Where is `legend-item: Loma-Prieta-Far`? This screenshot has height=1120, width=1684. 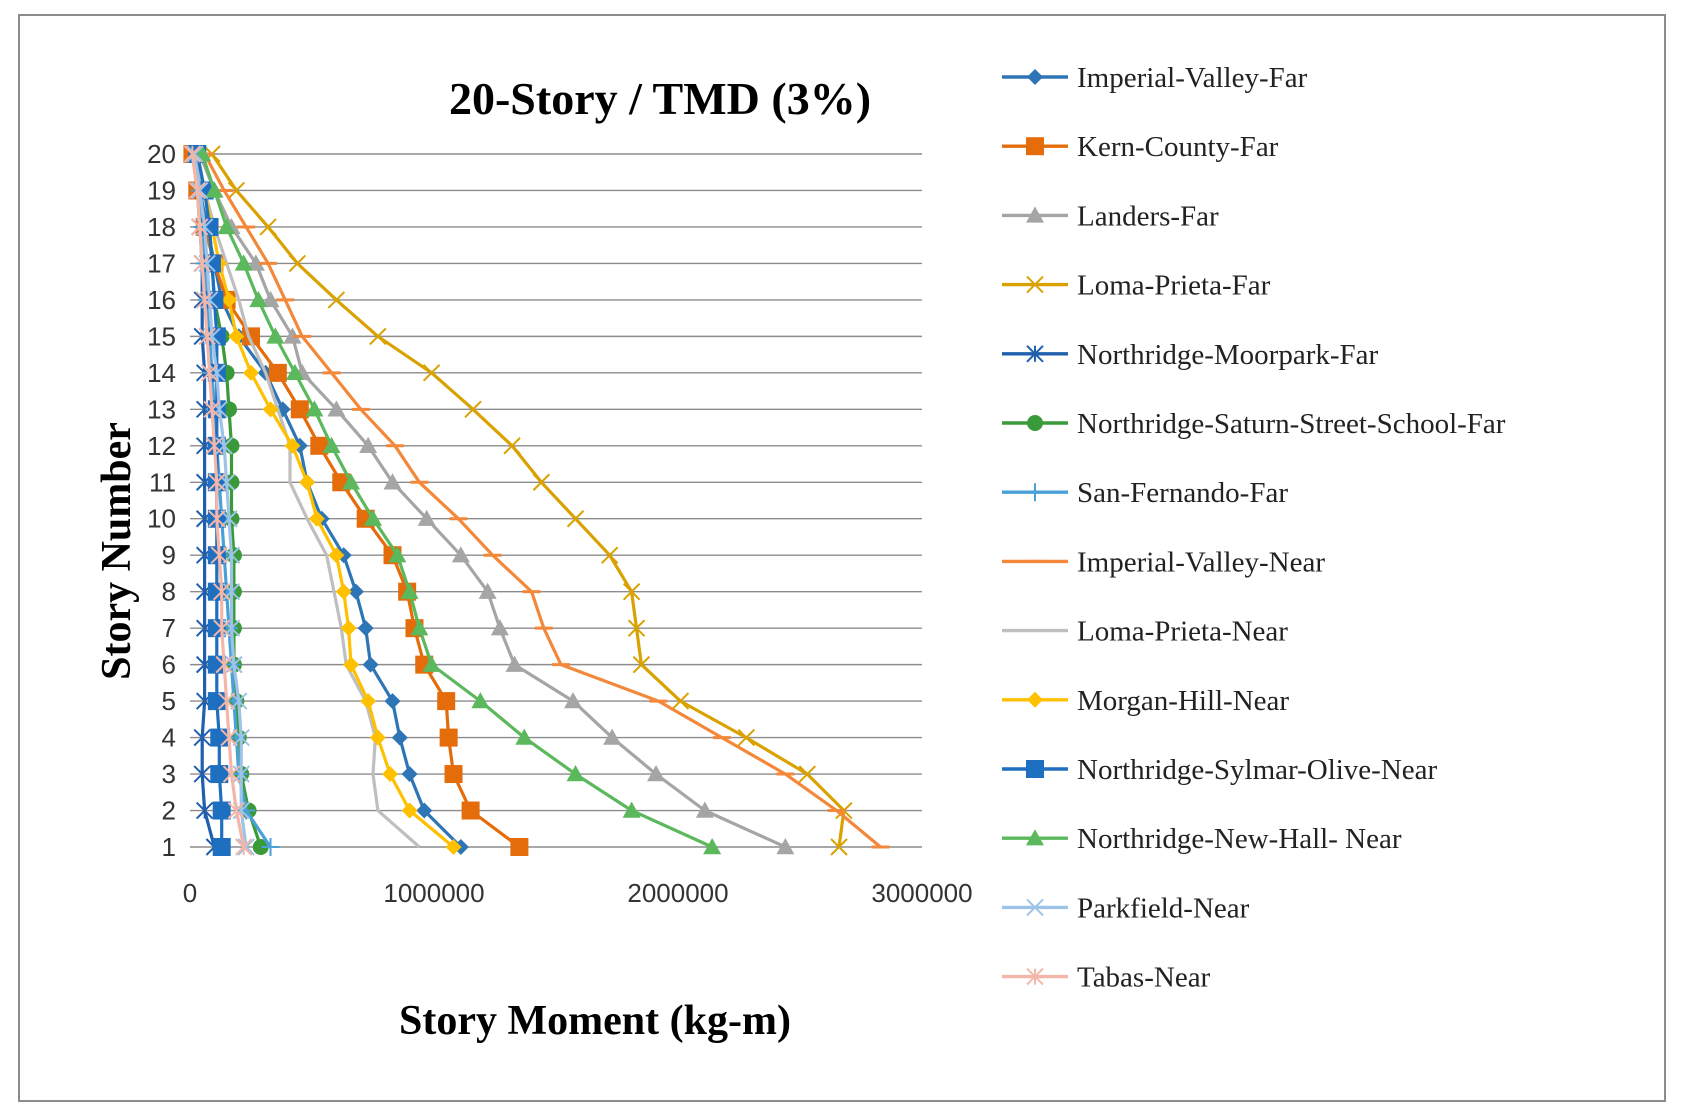
legend-item: Loma-Prieta-Far is located at coordinates (1136, 286).